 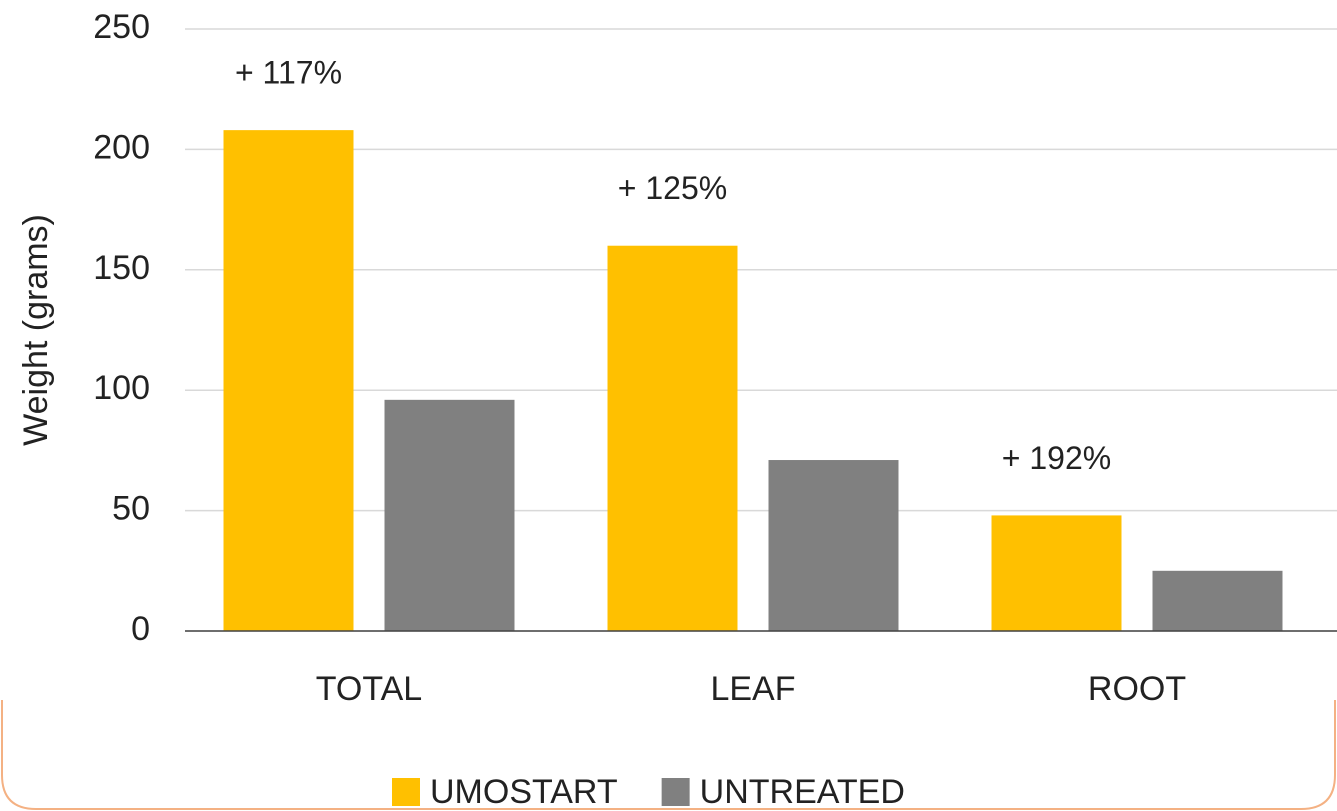 What do you see at coordinates (524, 792) in the screenshot?
I see `legend-label: UMOSTART` at bounding box center [524, 792].